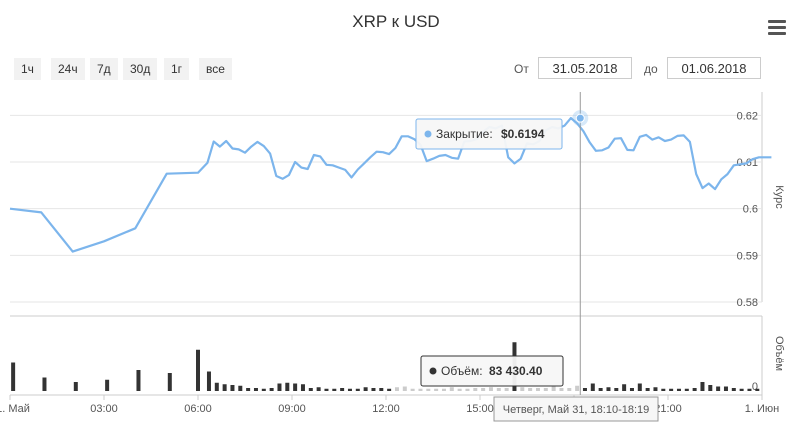 This screenshot has height=429, width=792. I want to click on price-tooltip-dot, so click(428, 134).